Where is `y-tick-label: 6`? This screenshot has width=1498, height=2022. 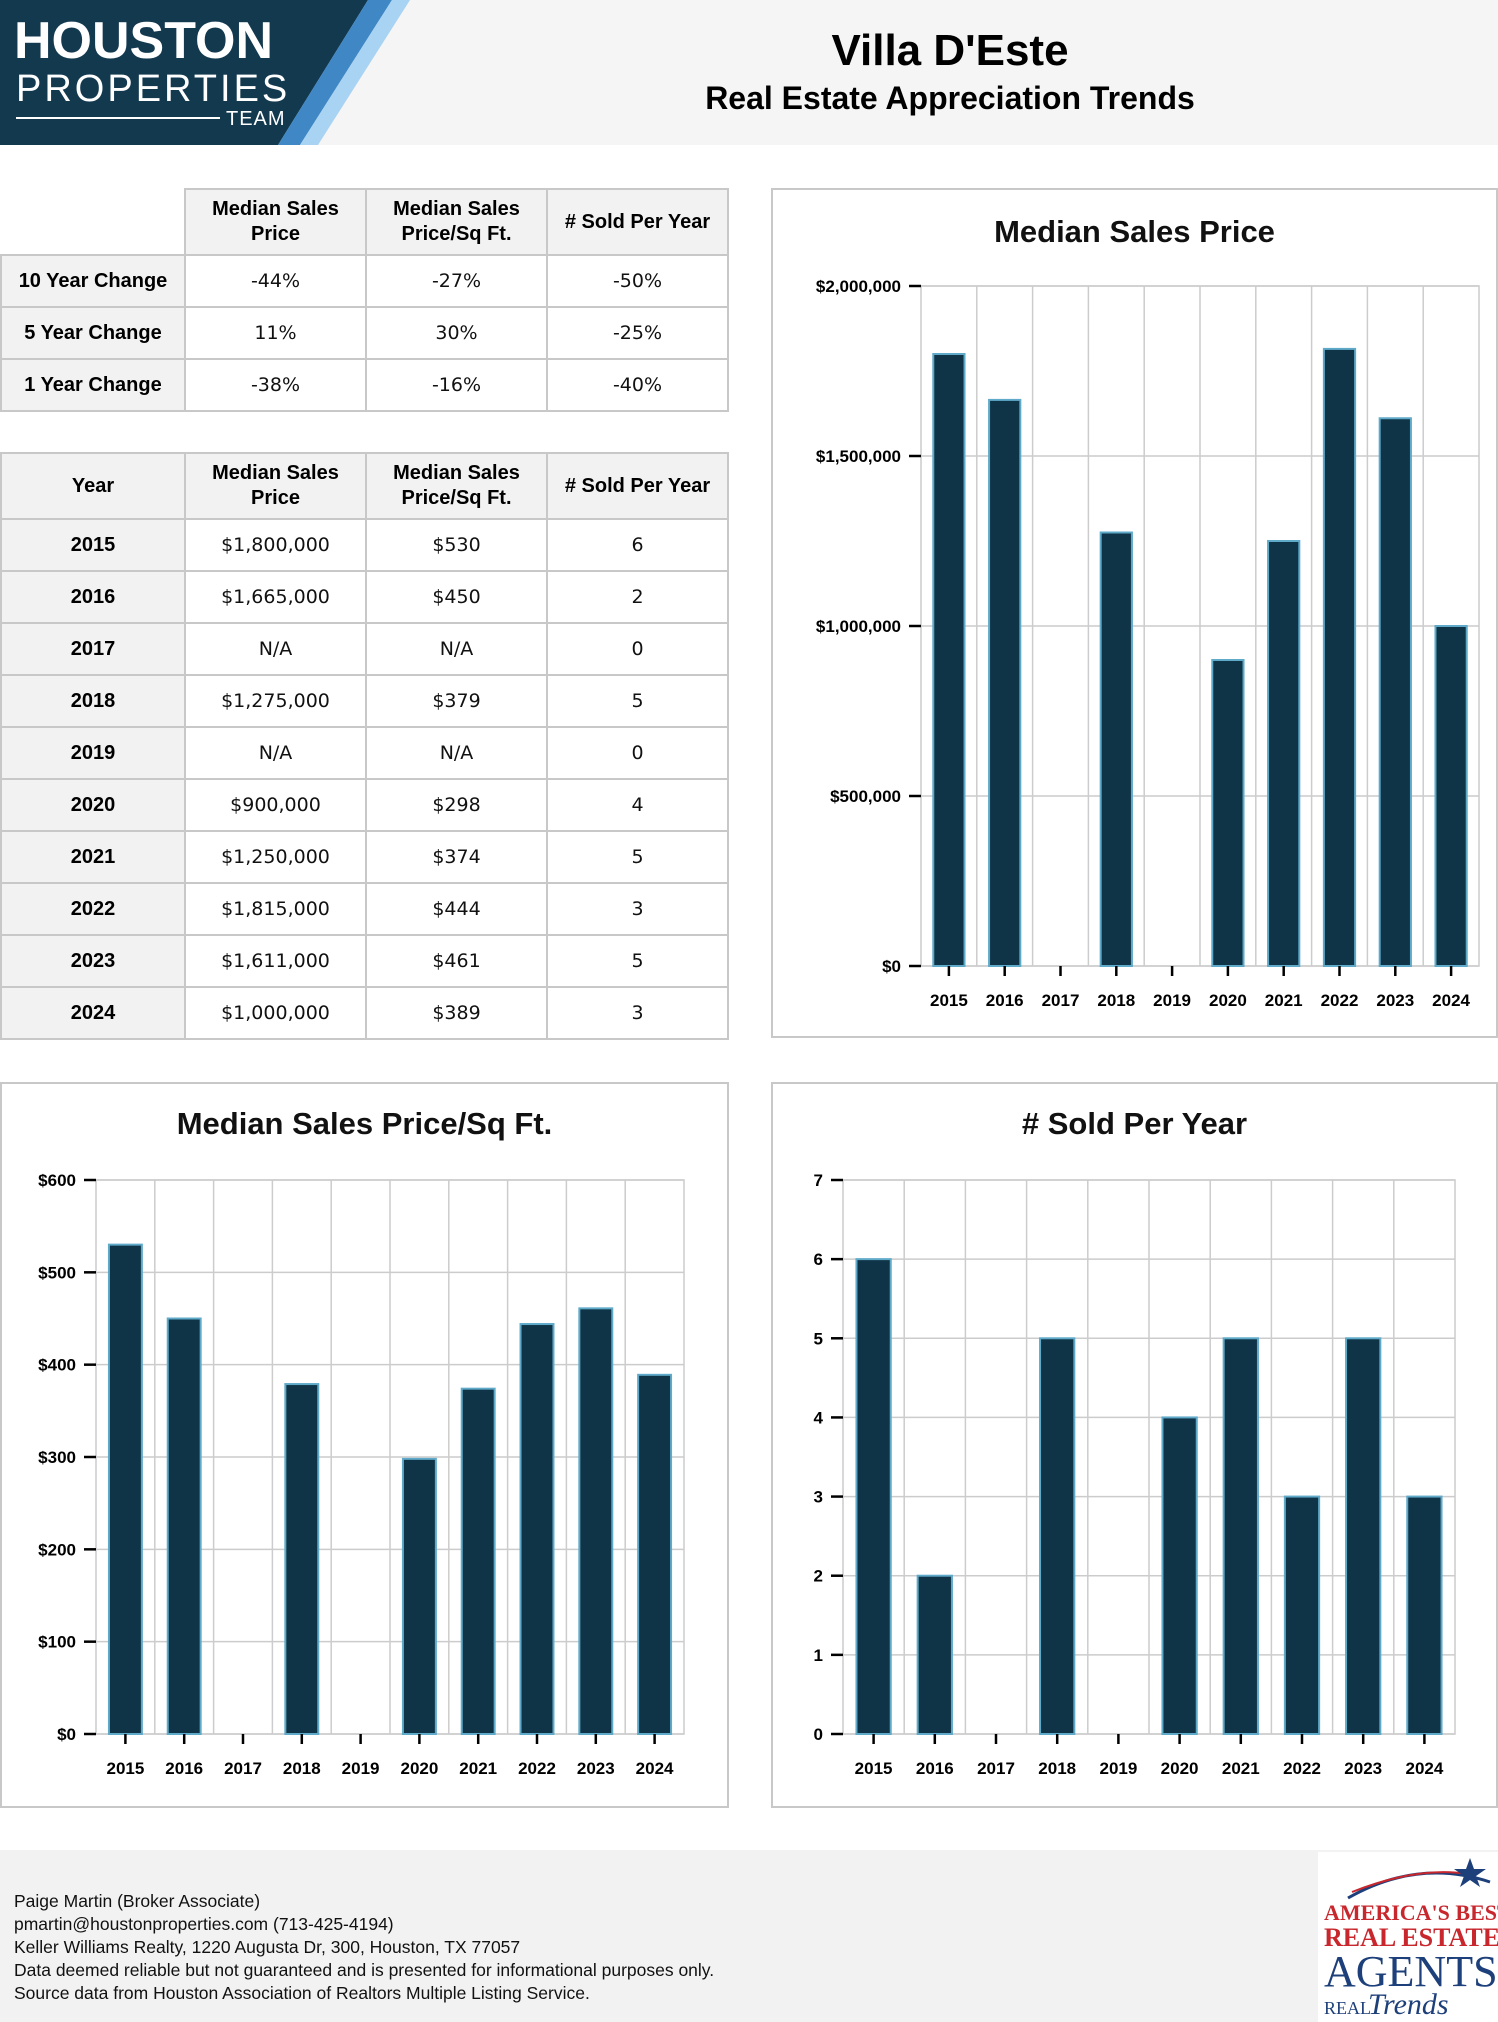 y-tick-label: 6 is located at coordinates (818, 1259).